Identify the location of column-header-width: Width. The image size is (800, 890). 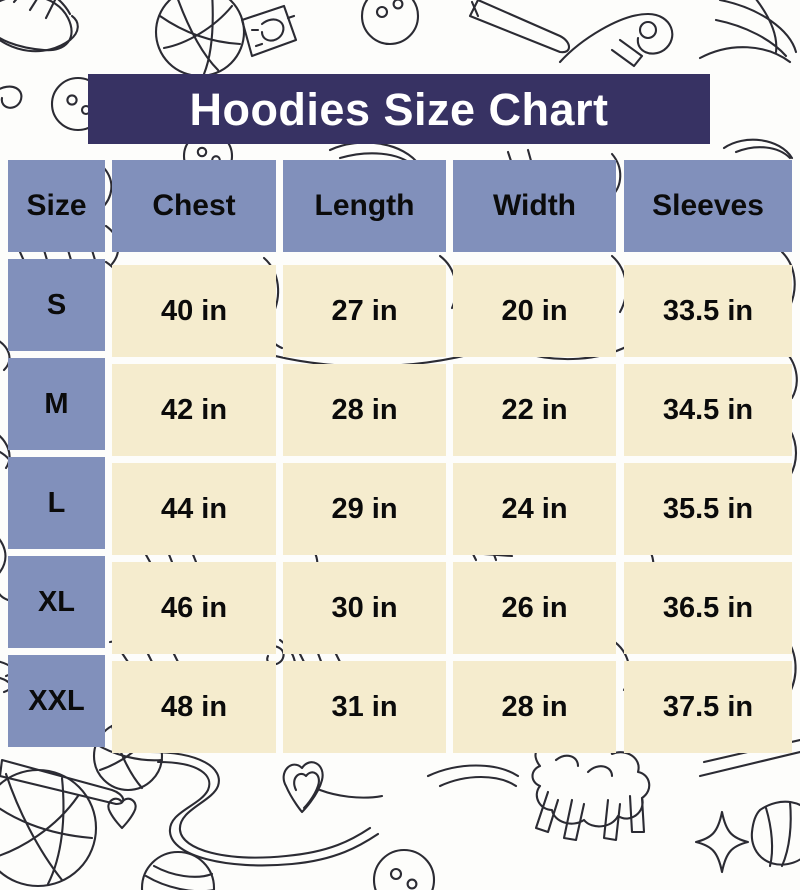
(534, 206).